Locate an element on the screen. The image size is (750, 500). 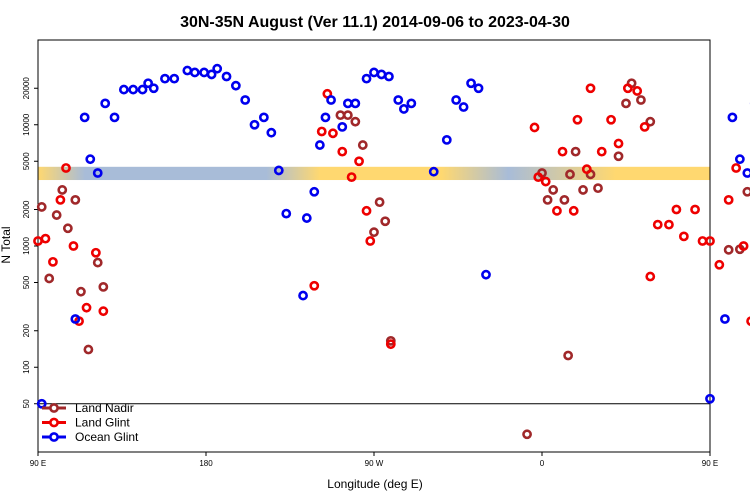
y-tick-label: 10000 is located at coordinates (26, 124).